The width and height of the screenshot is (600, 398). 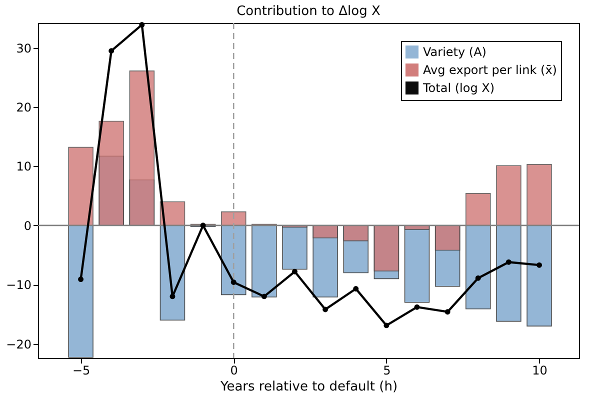 I want to click on x-tick-label: −5, so click(x=81, y=371).